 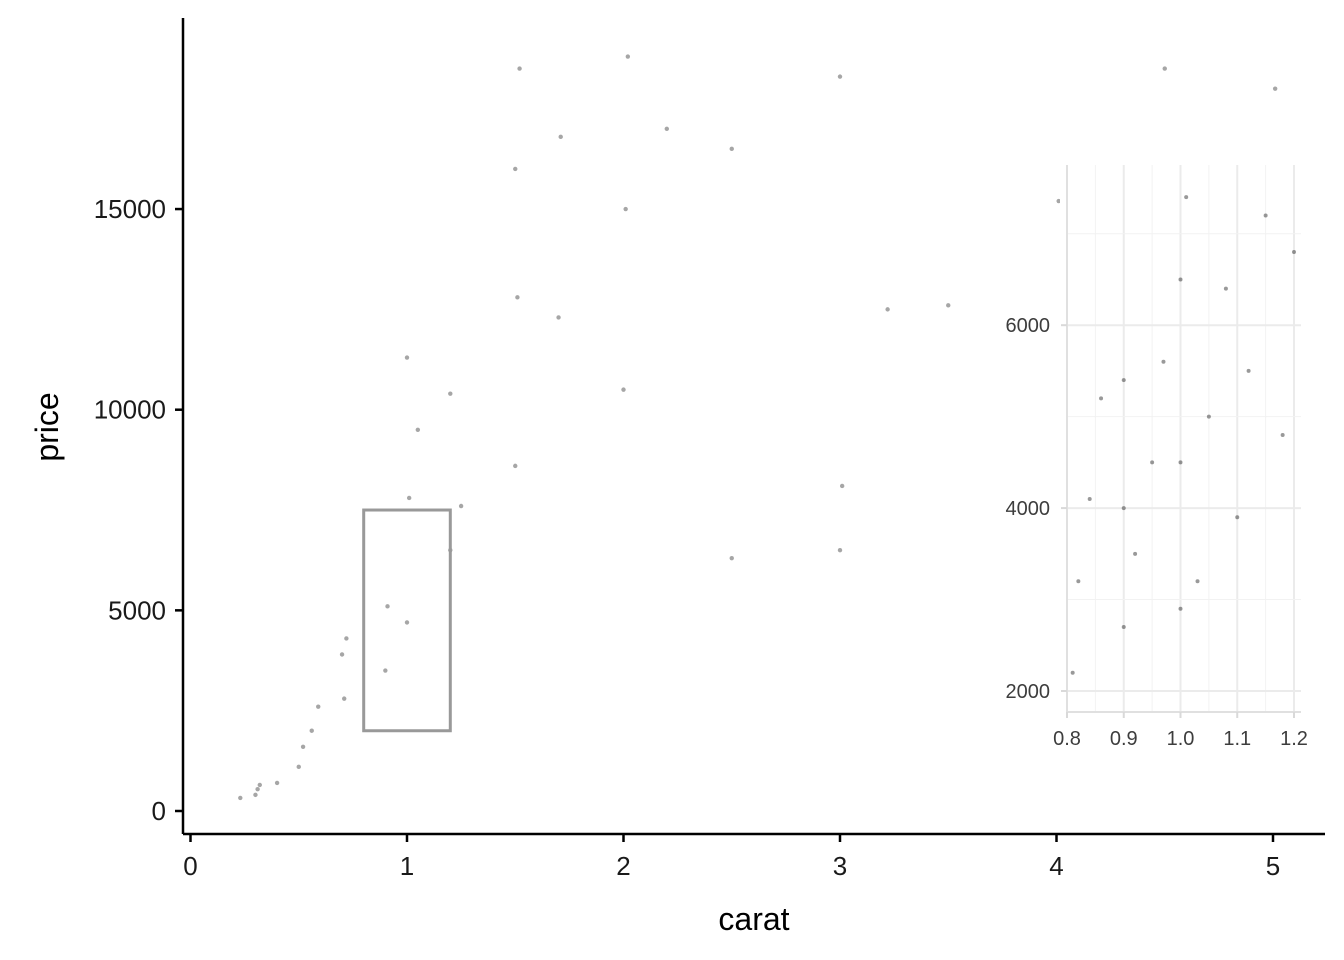 I want to click on inset-x-tick-label: 0.8, so click(x=1067, y=739).